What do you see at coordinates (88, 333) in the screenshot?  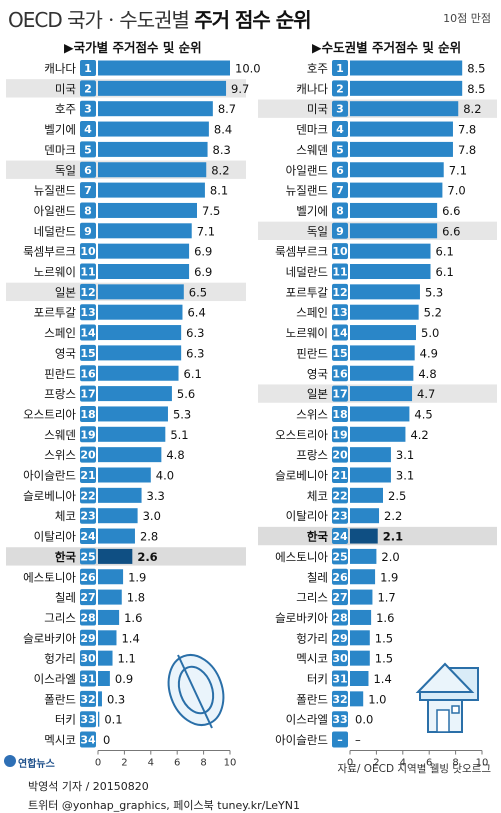 I see `rank-label: 14` at bounding box center [88, 333].